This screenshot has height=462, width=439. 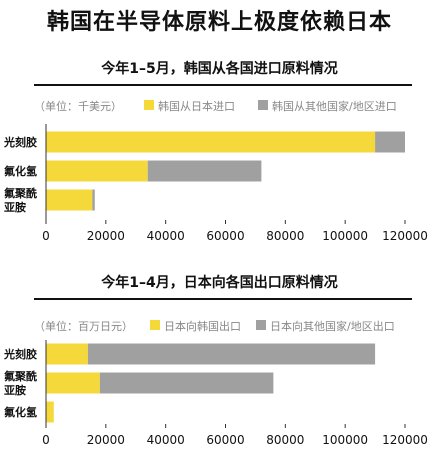 I want to click on chart2-title-rule, so click(x=223, y=299).